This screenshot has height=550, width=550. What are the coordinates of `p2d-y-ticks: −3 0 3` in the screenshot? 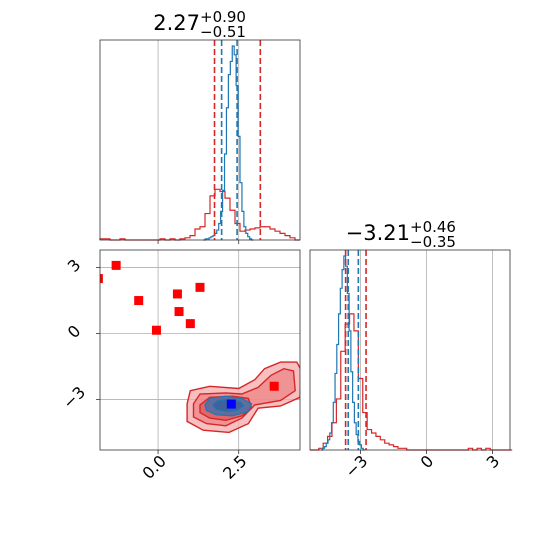 It's located at (79, 334).